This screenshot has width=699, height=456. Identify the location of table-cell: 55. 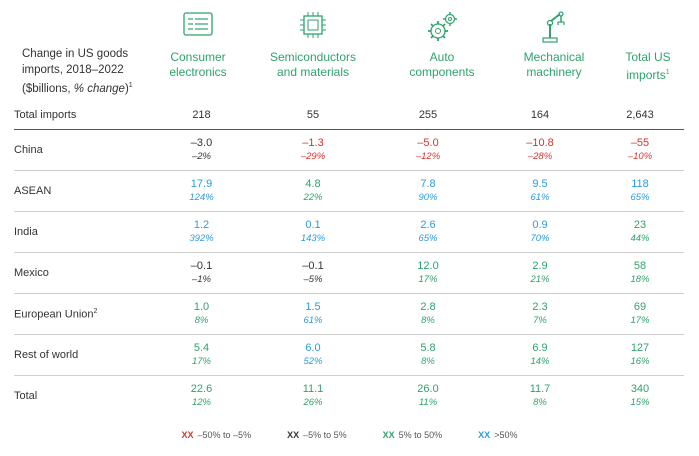
(313, 115).